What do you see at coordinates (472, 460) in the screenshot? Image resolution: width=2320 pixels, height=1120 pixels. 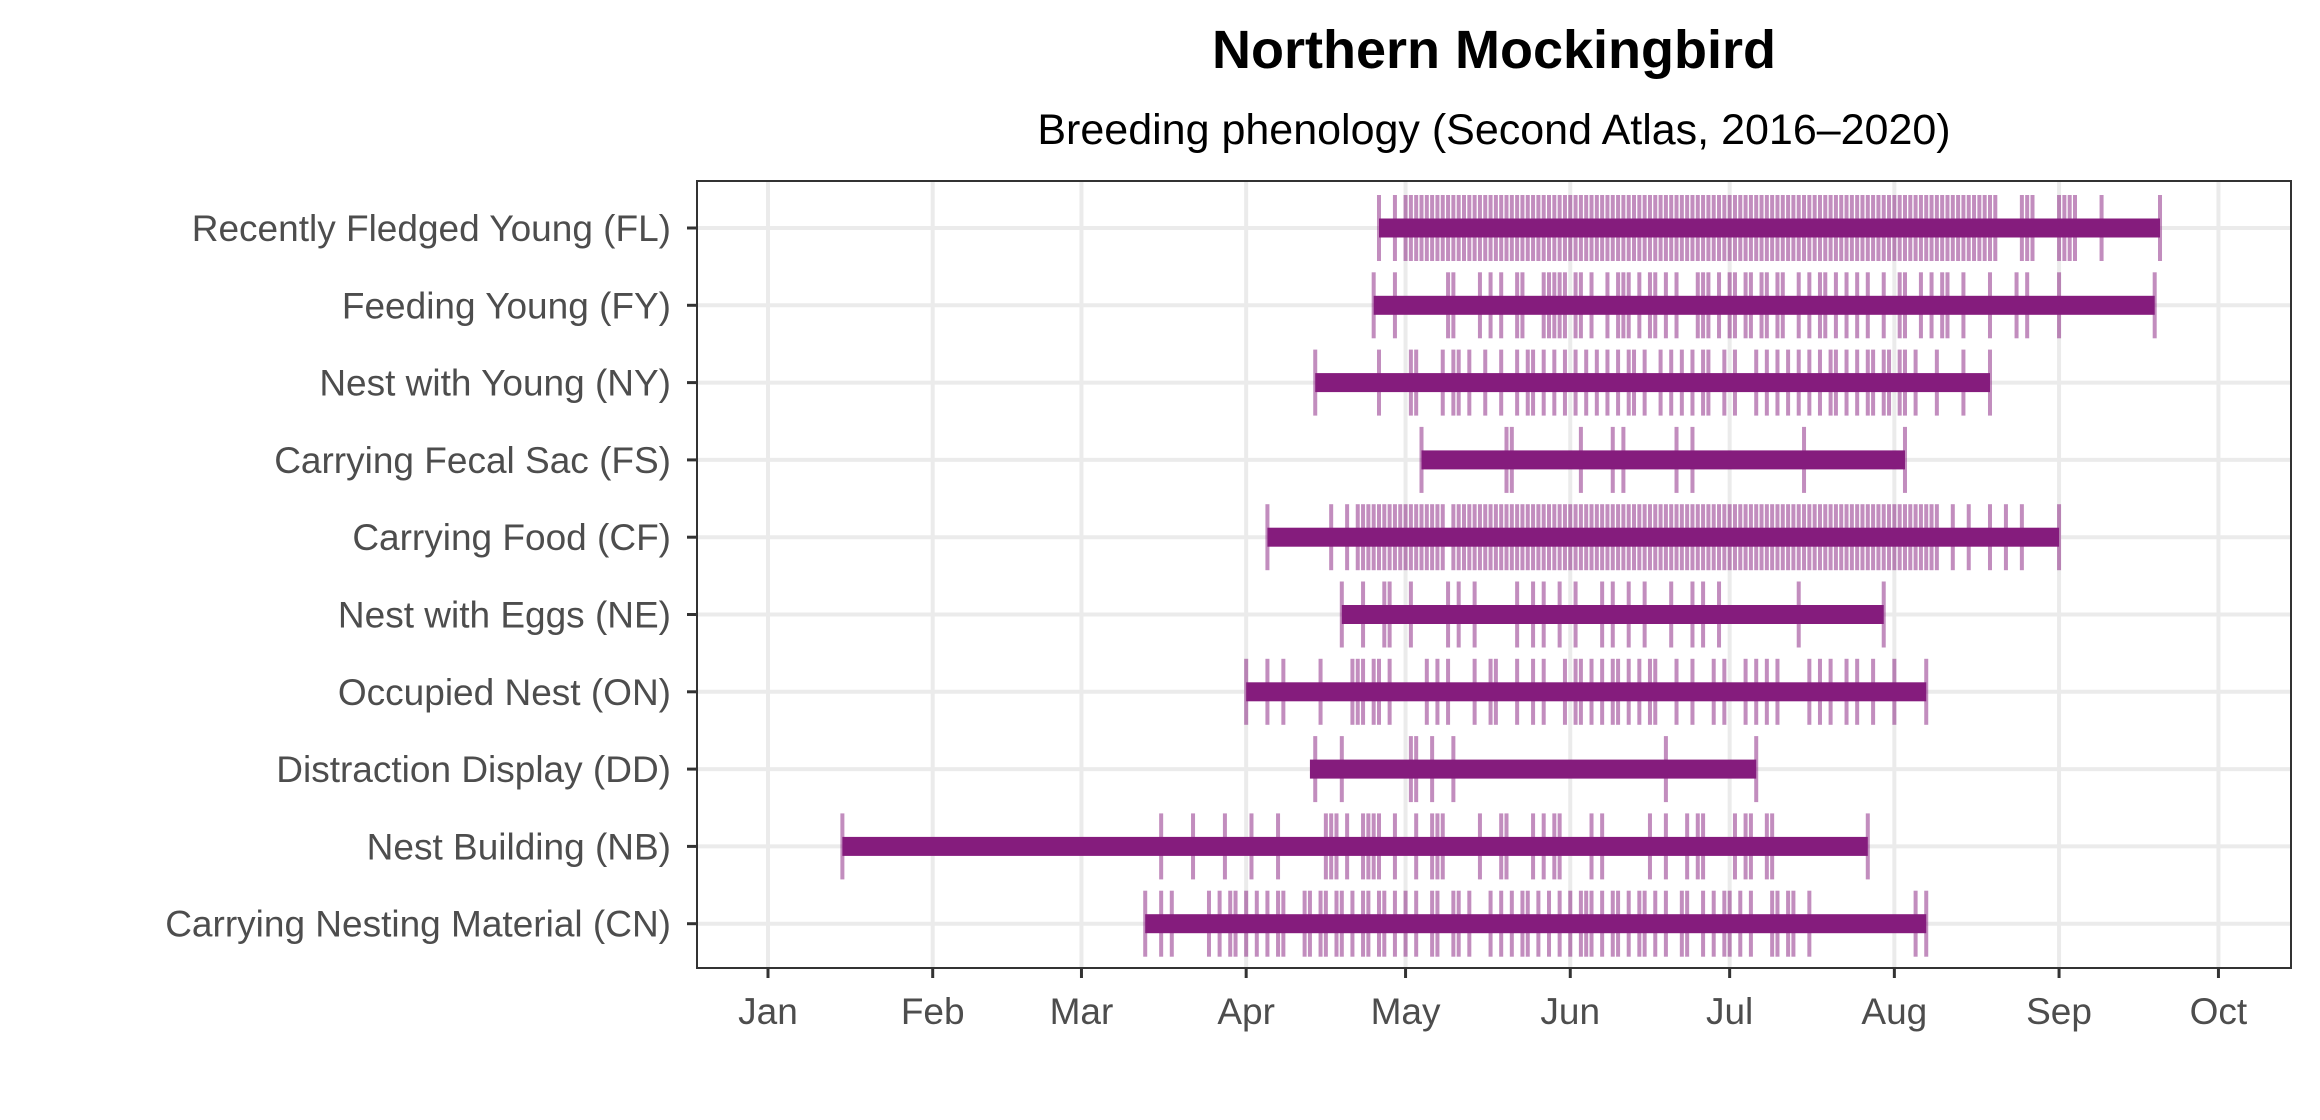 I see `y-tick-label: Carrying Fecal Sac (FS)` at bounding box center [472, 460].